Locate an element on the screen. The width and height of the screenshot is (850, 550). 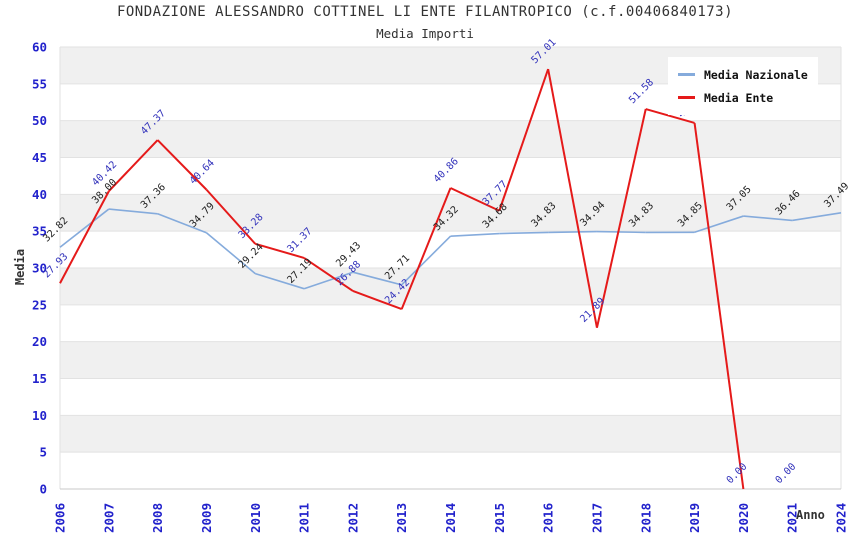
x-tick-label: 2006 is located at coordinates (60, 518).